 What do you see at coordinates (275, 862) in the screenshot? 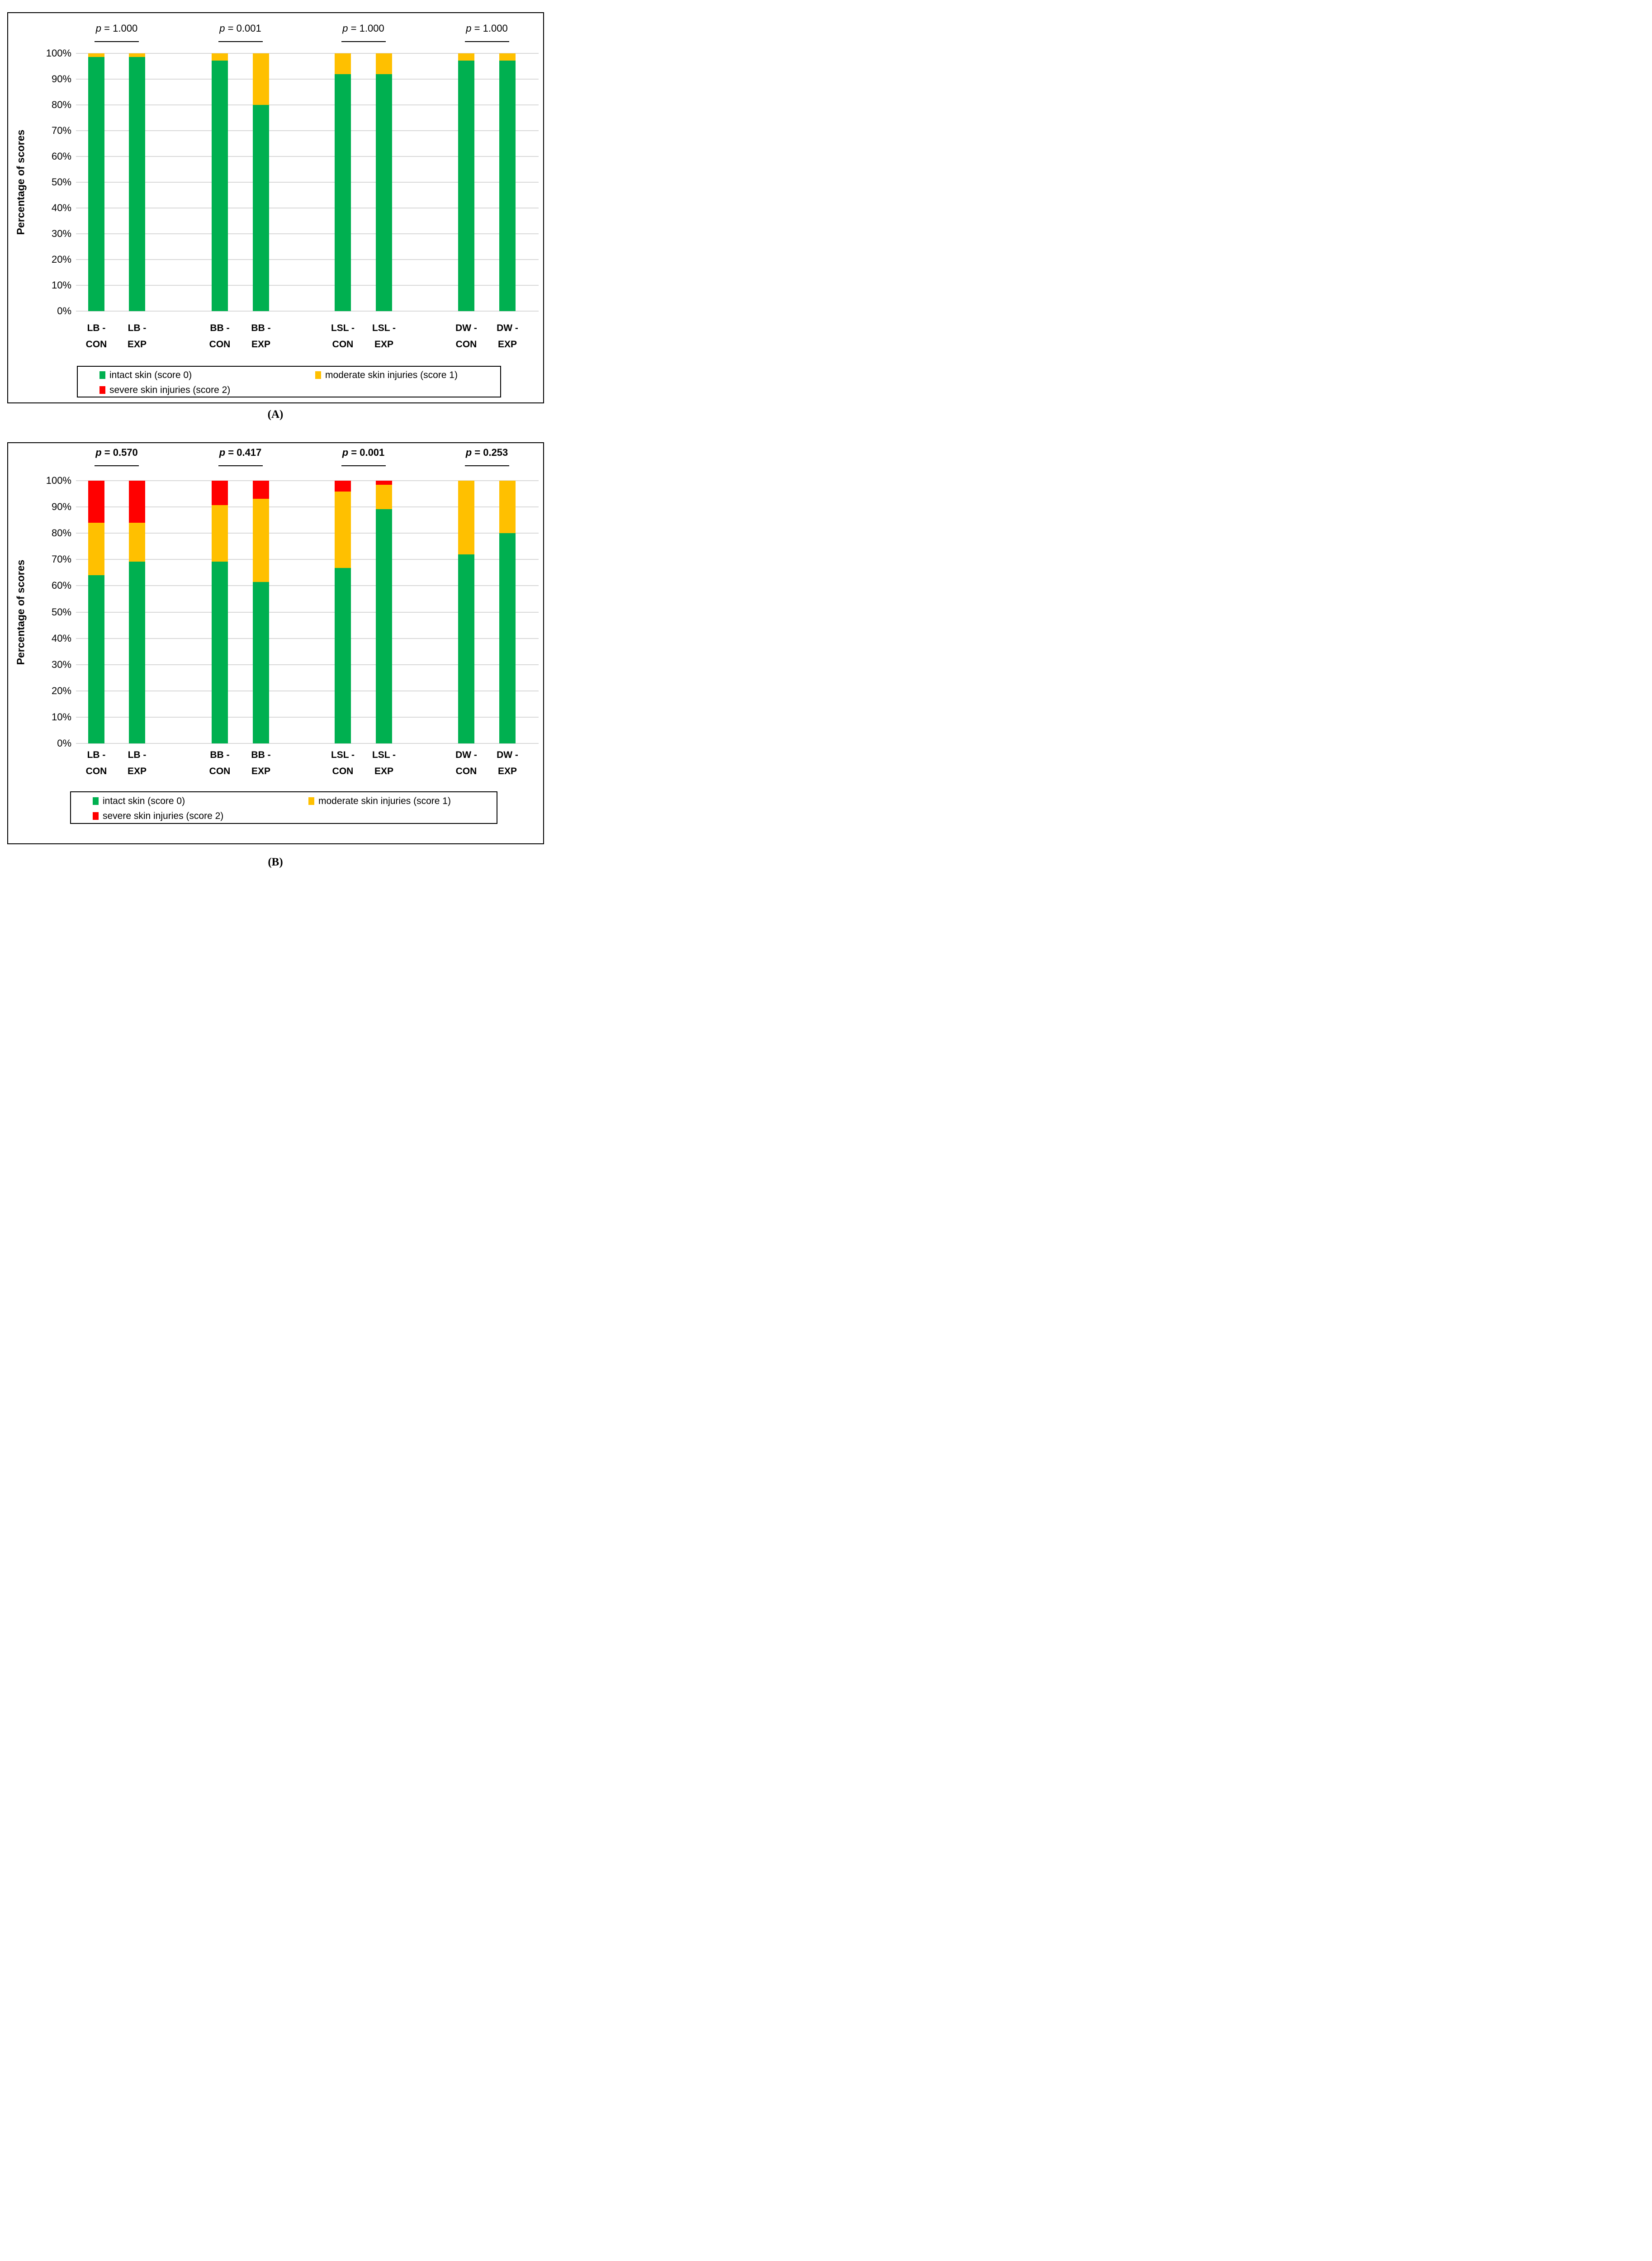
I see `caption-panel-b: (B)` at bounding box center [275, 862].